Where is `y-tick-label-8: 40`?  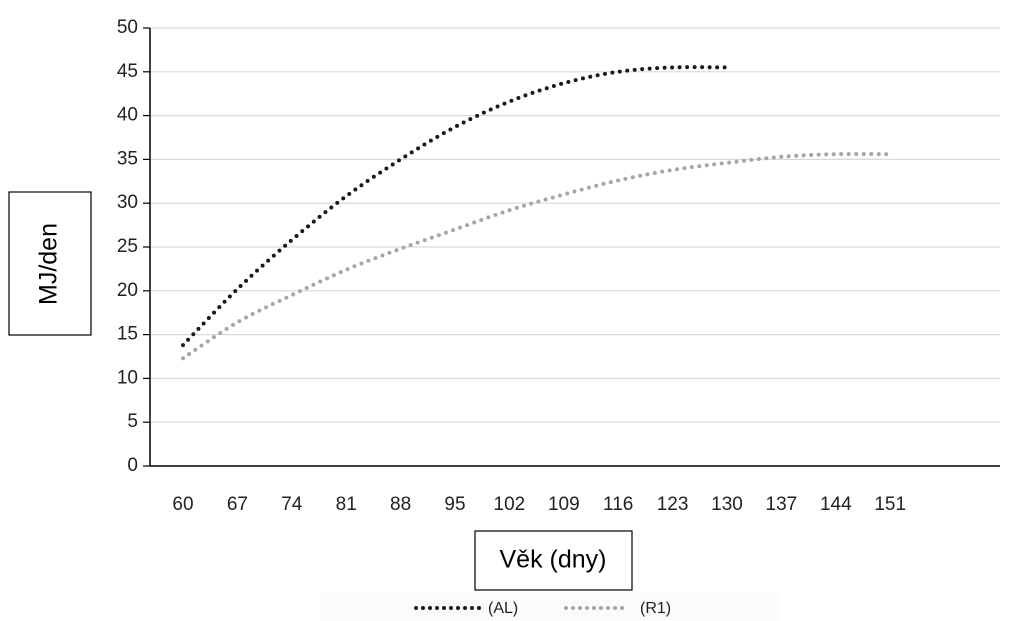
y-tick-label-8: 40 is located at coordinates (127, 115).